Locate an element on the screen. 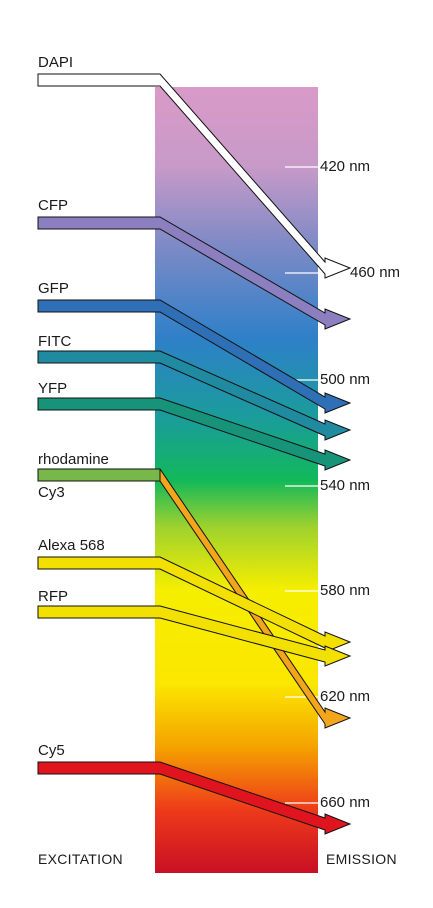 The height and width of the screenshot is (908, 433). tick-label: 540 nm is located at coordinates (345, 485).